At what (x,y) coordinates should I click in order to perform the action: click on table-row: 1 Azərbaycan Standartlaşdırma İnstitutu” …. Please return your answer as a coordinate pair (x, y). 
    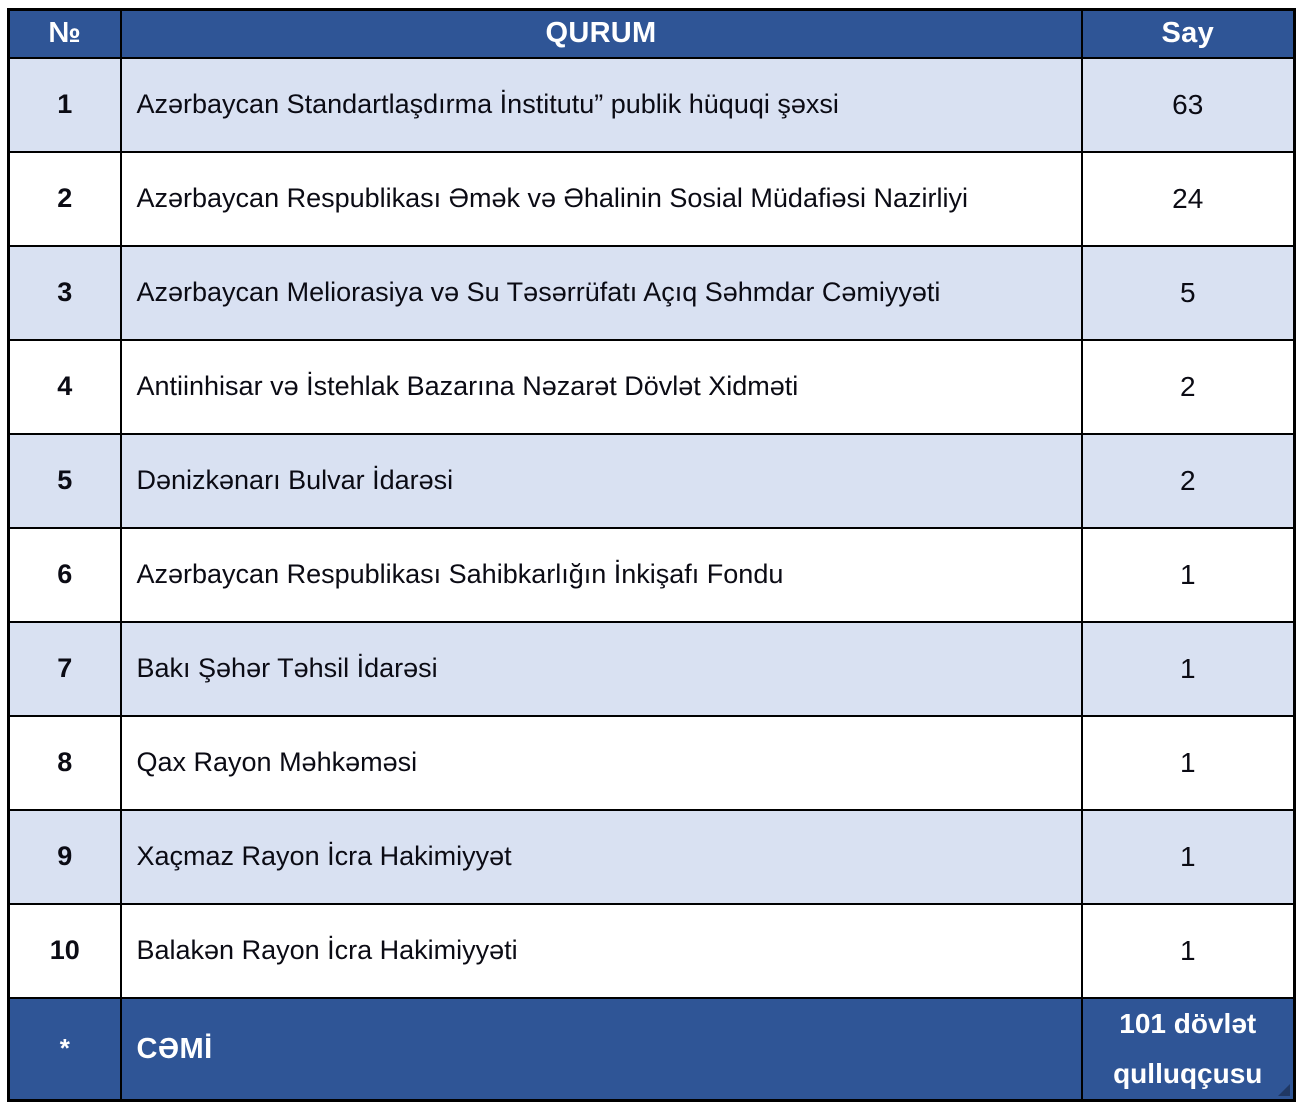
    Looking at the image, I should click on (651, 104).